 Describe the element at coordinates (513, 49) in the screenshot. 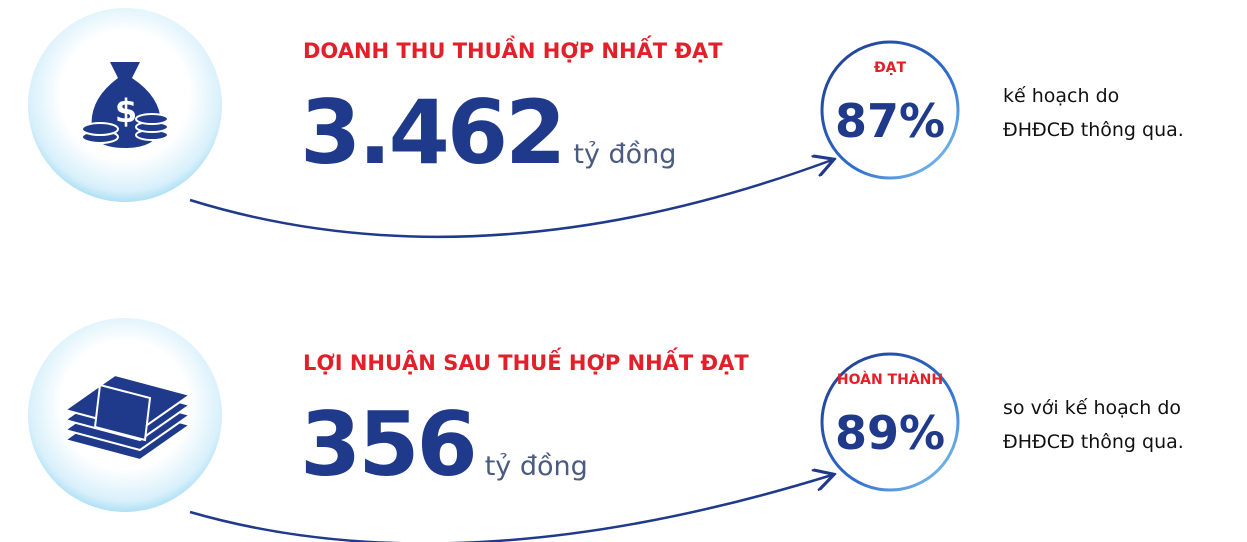

I see `section-title: DOANH THU THUẦN HỢP NHẤT ĐẠT` at that location.